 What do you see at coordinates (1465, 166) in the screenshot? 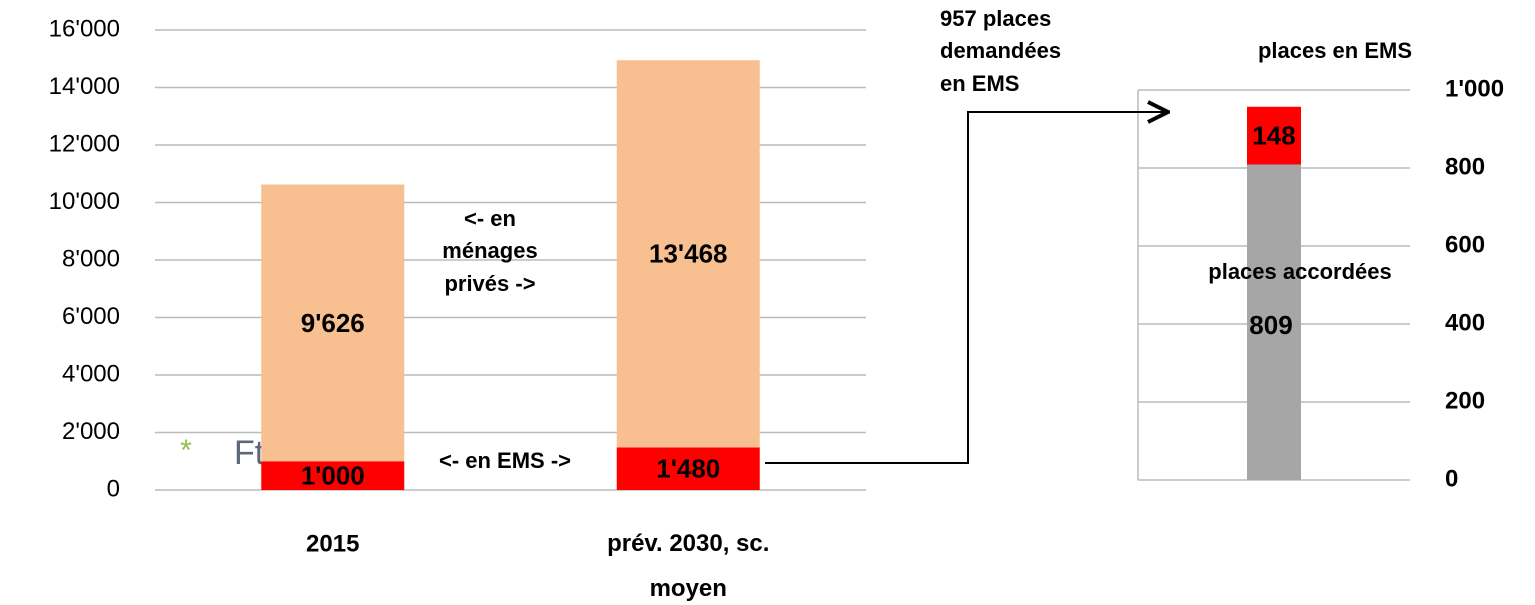
I see `y-tick-label: 800` at bounding box center [1465, 166].